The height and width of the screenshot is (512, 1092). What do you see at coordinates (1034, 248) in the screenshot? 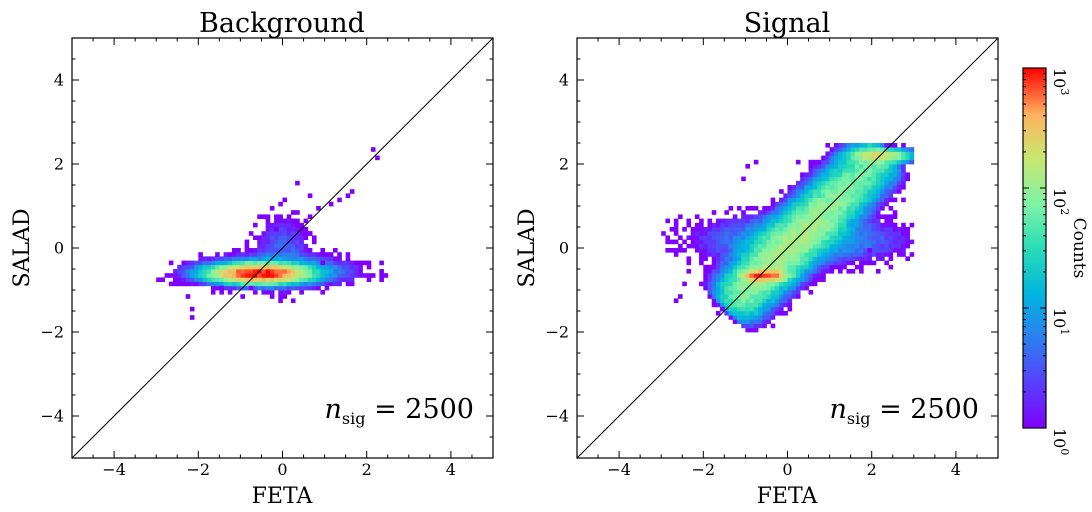
I see `colorbar-gradient` at bounding box center [1034, 248].